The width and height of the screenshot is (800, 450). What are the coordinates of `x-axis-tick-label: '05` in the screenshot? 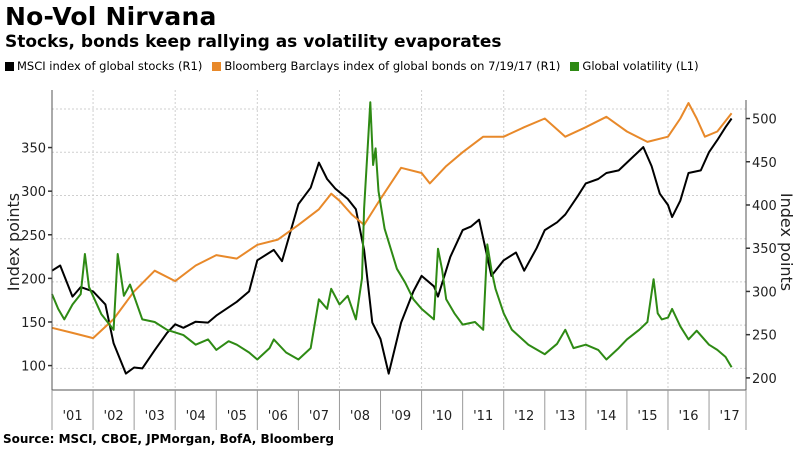 It's located at (237, 416).